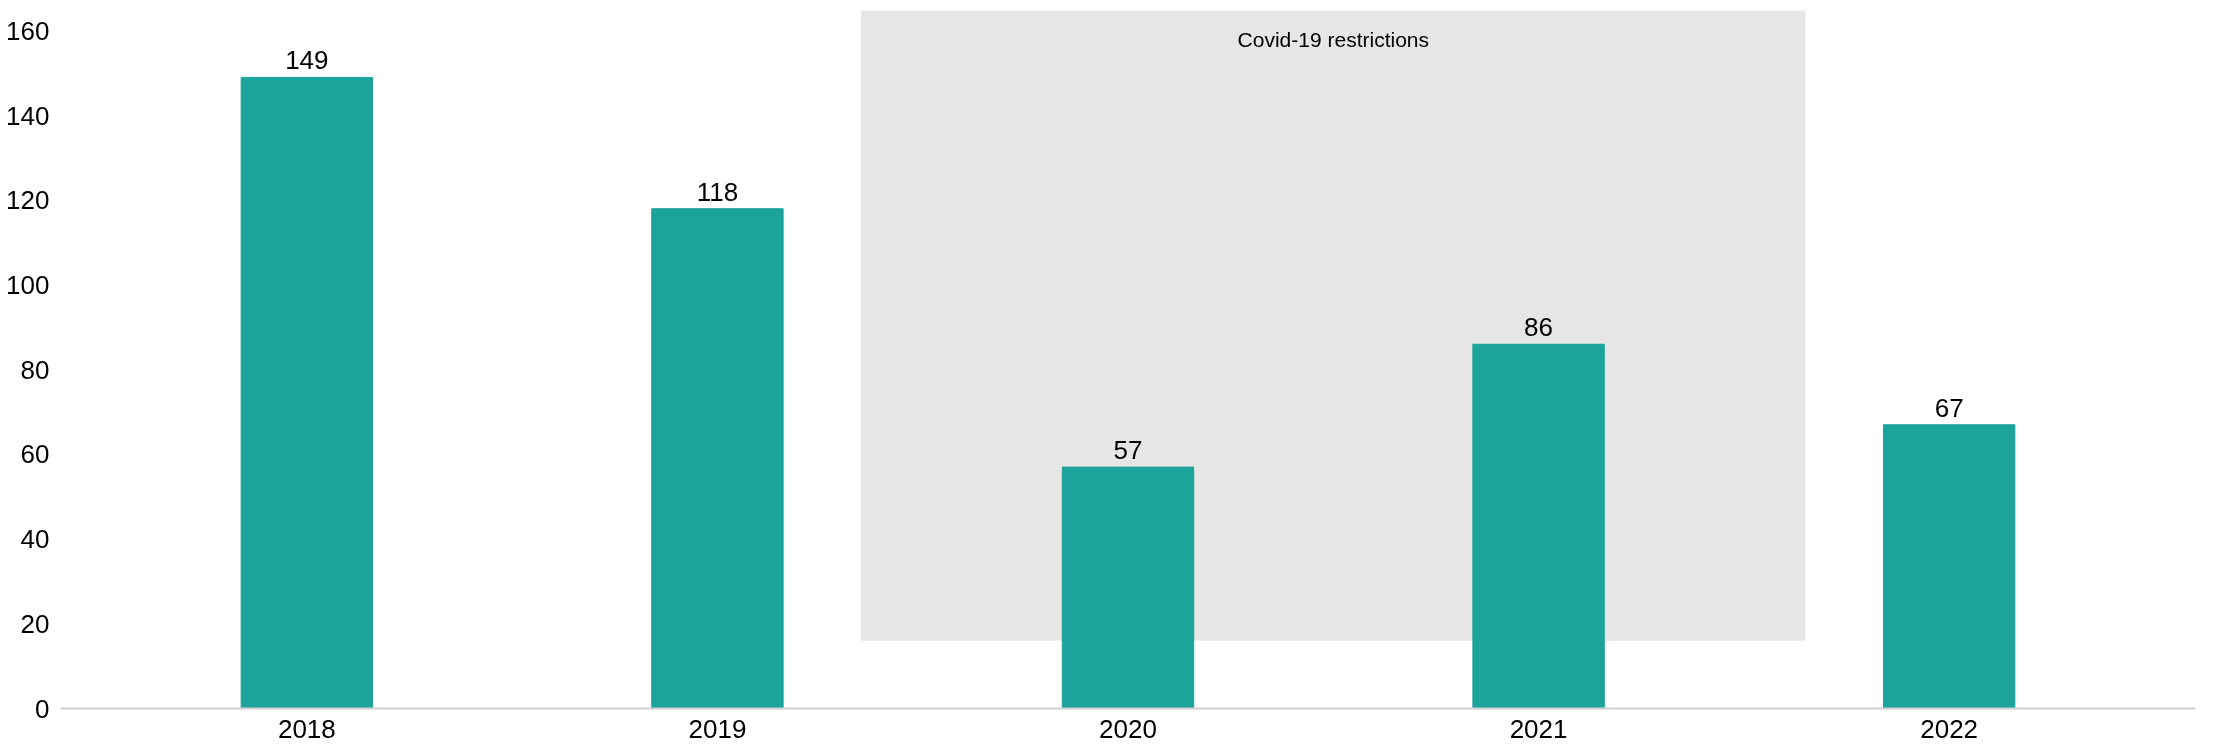  Describe the element at coordinates (28, 284) in the screenshot. I see `y-tick-label: 100` at that location.